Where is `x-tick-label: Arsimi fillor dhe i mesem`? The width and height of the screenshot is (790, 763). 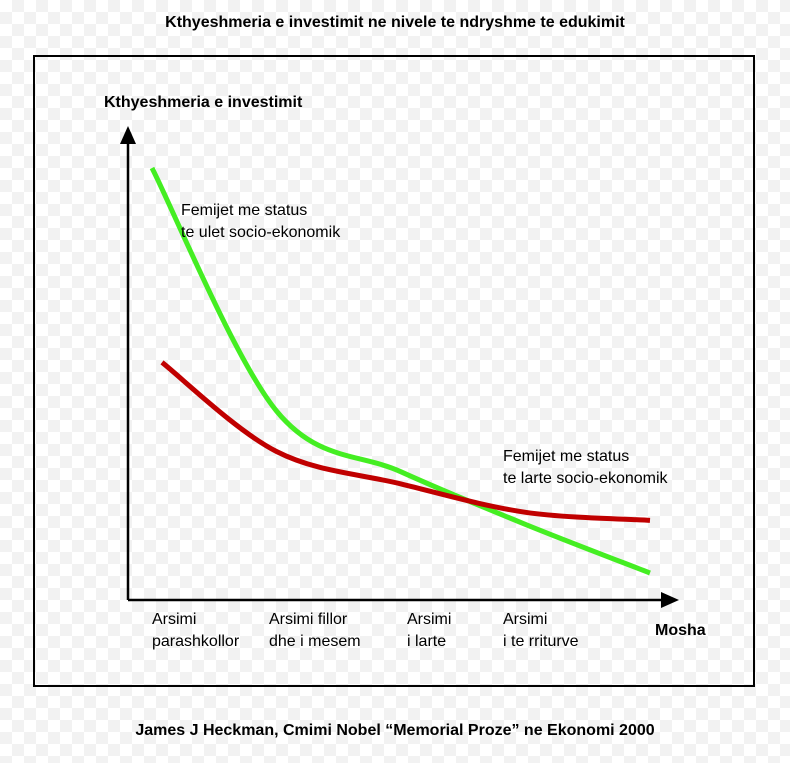
x-tick-label: Arsimi fillor dhe i mesem is located at coordinates (315, 630).